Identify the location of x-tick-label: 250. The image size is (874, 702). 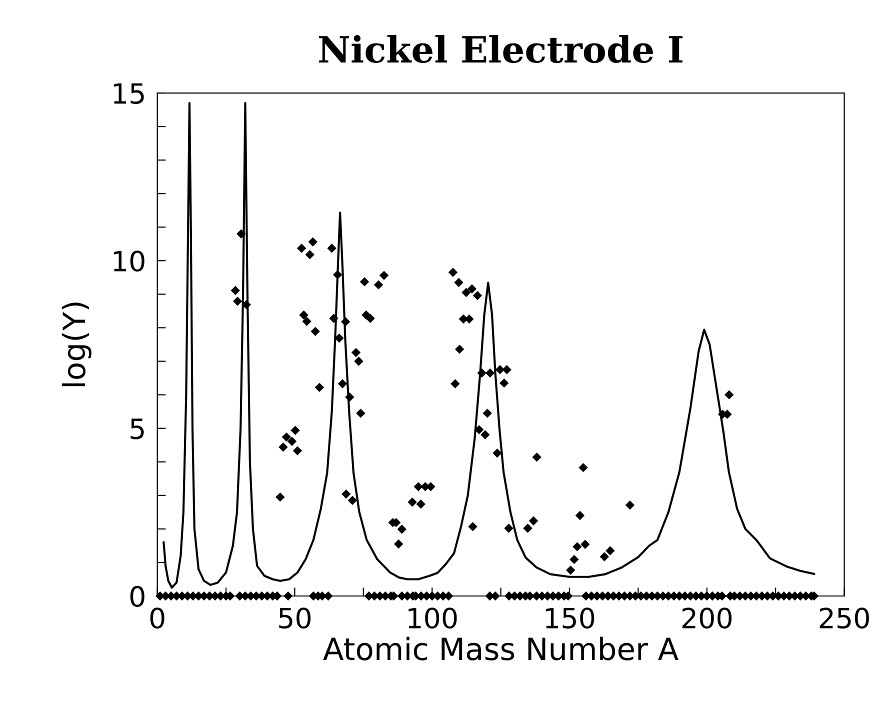
(844, 618).